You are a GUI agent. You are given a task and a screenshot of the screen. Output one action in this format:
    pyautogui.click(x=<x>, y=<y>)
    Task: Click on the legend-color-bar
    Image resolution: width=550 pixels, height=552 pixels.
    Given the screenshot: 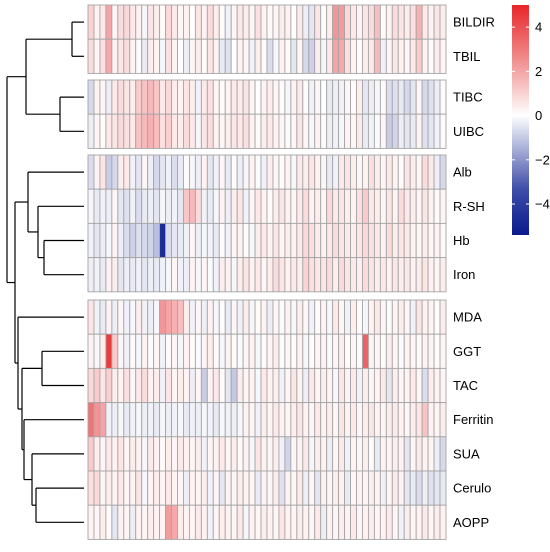 What is the action you would take?
    pyautogui.click(x=520, y=120)
    